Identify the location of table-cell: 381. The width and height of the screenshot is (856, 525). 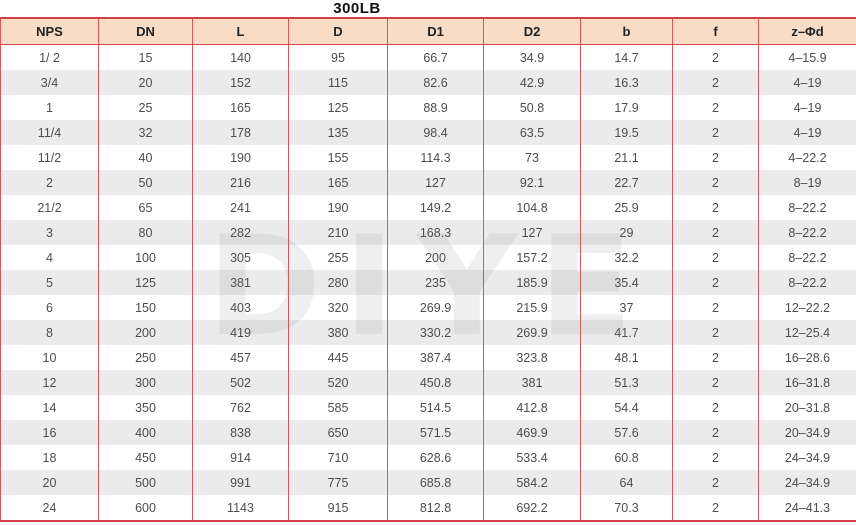
(240, 282).